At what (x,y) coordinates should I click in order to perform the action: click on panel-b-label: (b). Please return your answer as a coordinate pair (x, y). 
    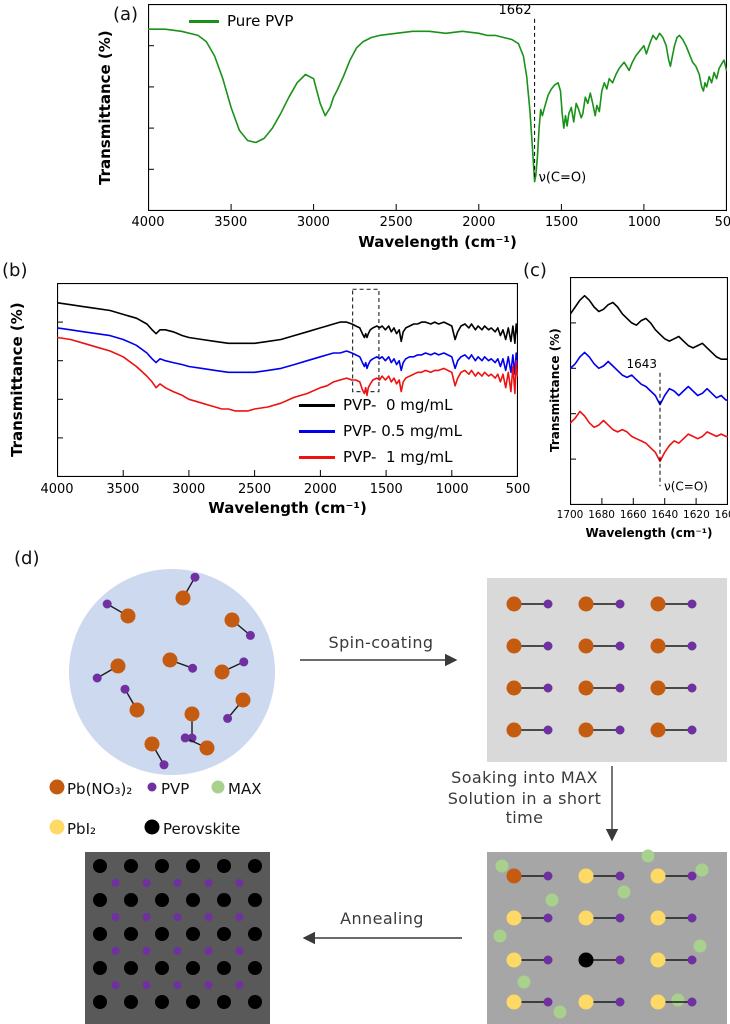
    Looking at the image, I should click on (15, 270).